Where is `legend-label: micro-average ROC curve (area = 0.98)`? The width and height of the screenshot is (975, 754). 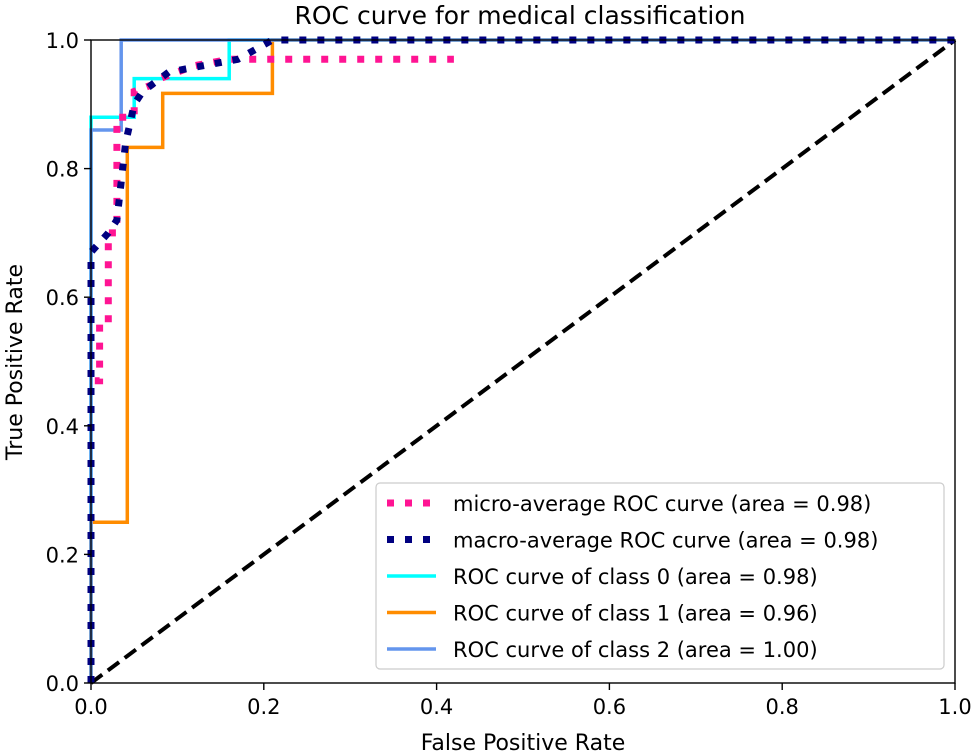 legend-label: micro-average ROC curve (area = 0.98) is located at coordinates (662, 504).